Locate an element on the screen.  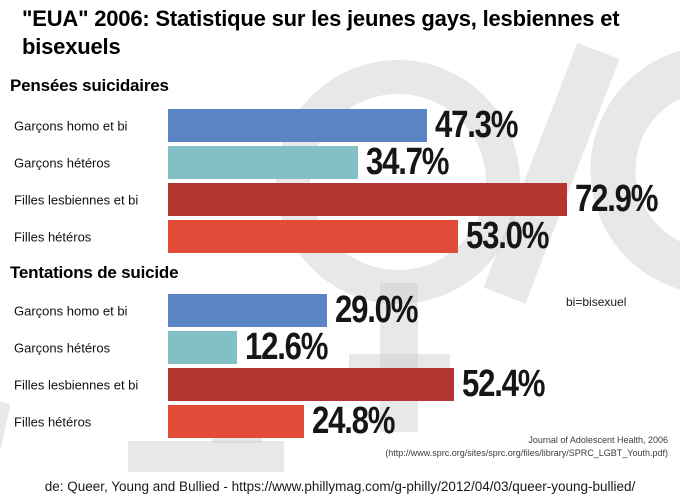
bar-value: 12.6% is located at coordinates (286, 347).